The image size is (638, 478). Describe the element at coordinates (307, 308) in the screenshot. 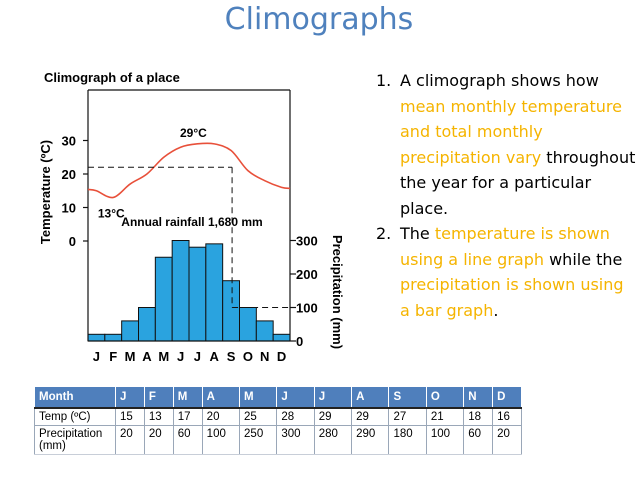

I see `precip-tick-label: 100` at that location.